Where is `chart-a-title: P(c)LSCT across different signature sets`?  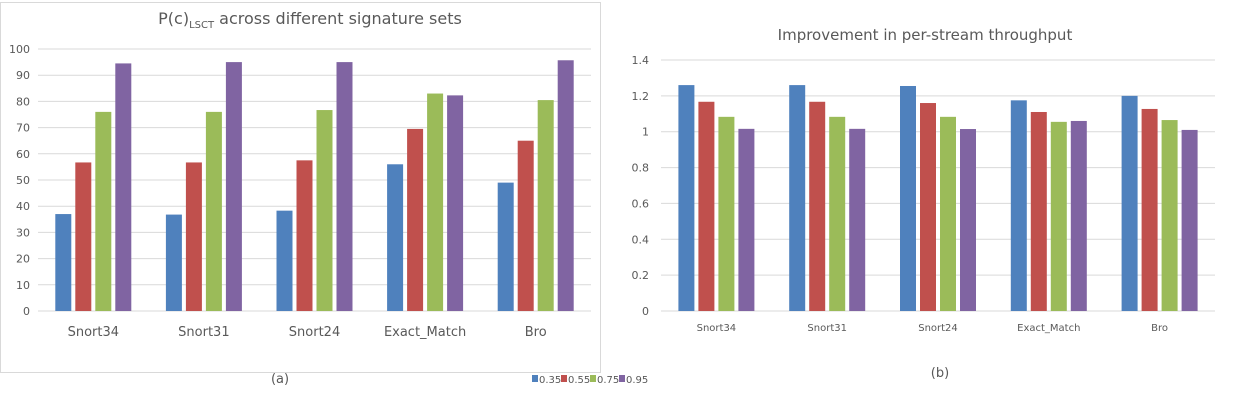 chart-a-title: P(c)LSCT across different signature sets is located at coordinates (310, 20).